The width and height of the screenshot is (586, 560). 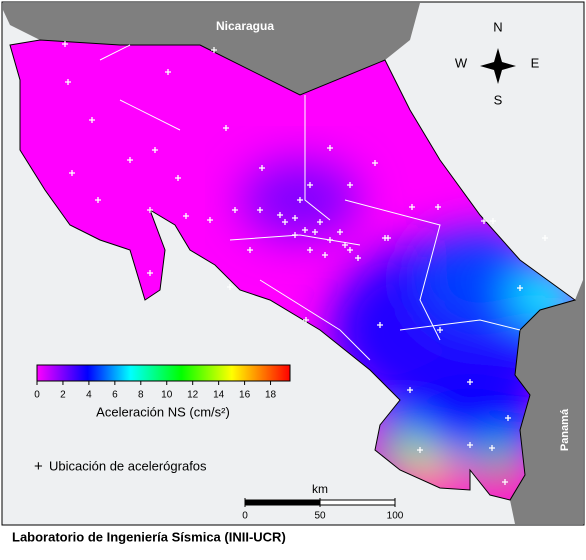 What do you see at coordinates (546, 402) in the screenshot?
I see `panama-land` at bounding box center [546, 402].